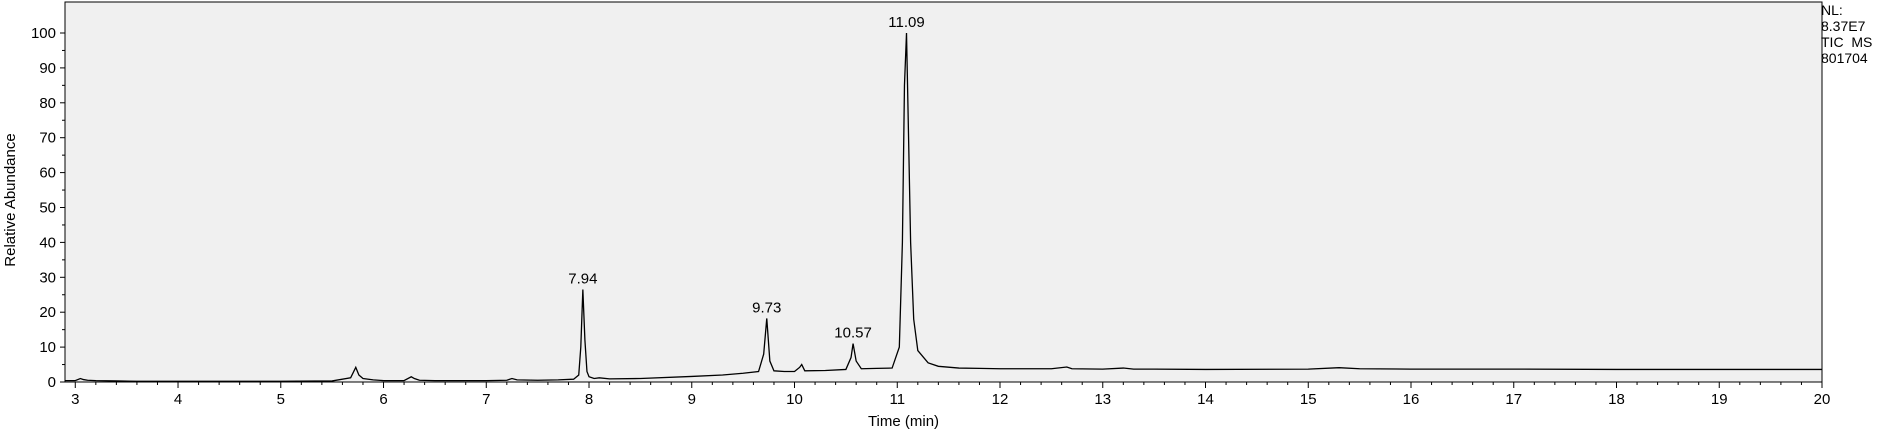  Describe the element at coordinates (47, 68) in the screenshot. I see `y-tick-label: 90` at that location.